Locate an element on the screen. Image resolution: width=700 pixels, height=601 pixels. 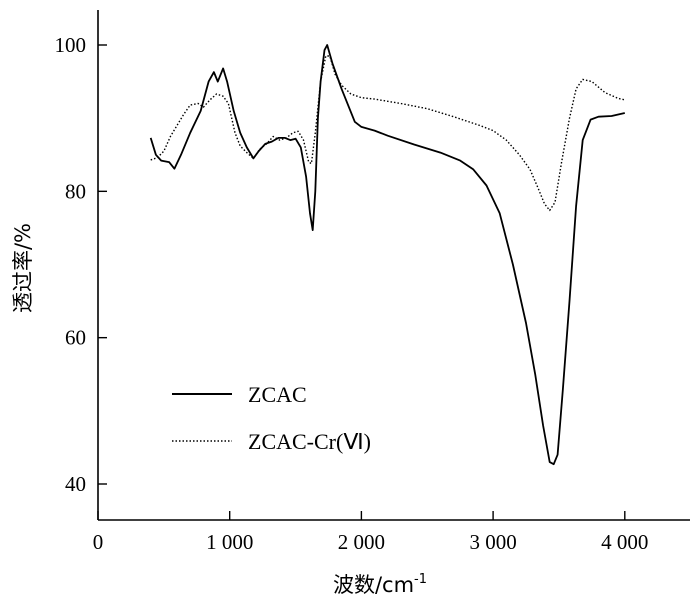
y-axis-title: 透过率/% is located at coordinates (23, 268).